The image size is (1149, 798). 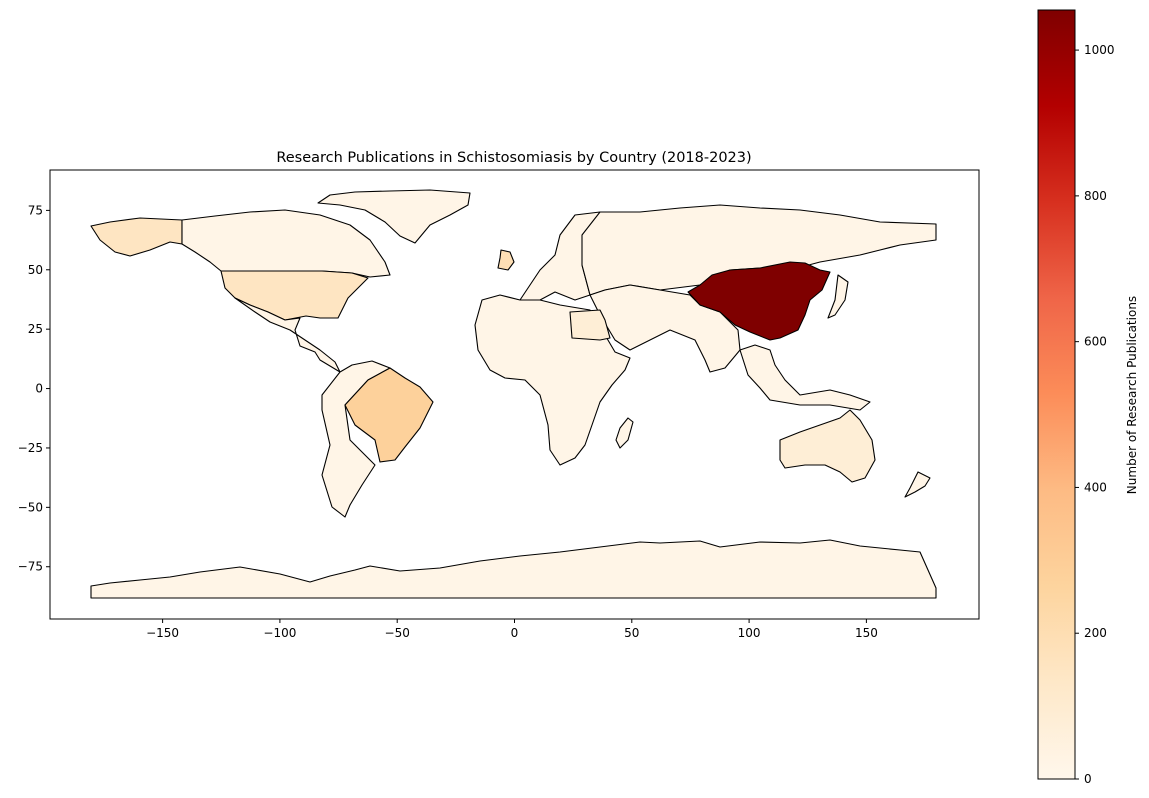 I want to click on region-southeast-asia, so click(x=805, y=377).